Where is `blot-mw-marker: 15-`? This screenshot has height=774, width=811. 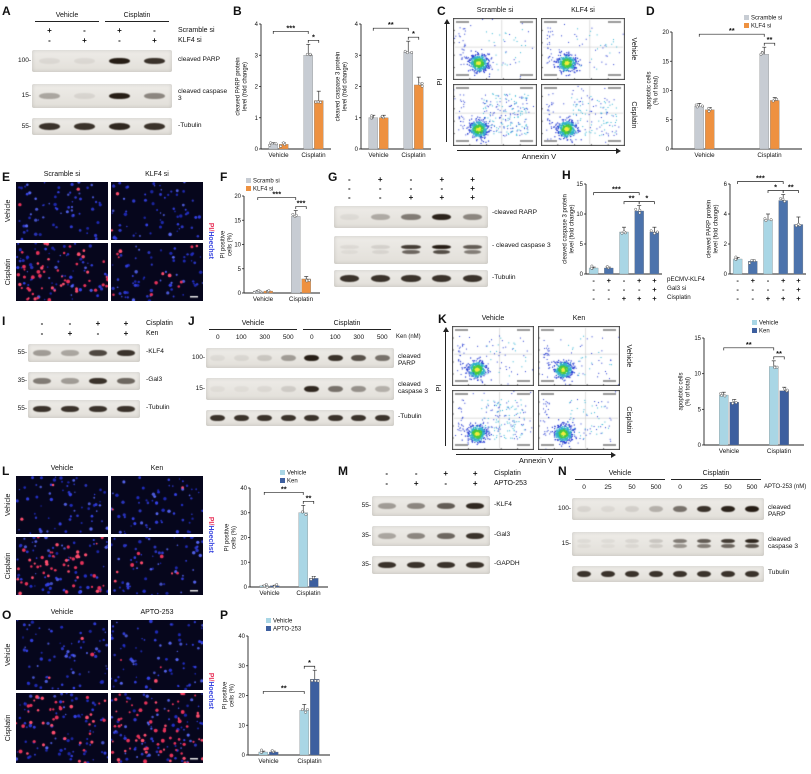 blot-mw-marker: 15- is located at coordinates (26, 95).